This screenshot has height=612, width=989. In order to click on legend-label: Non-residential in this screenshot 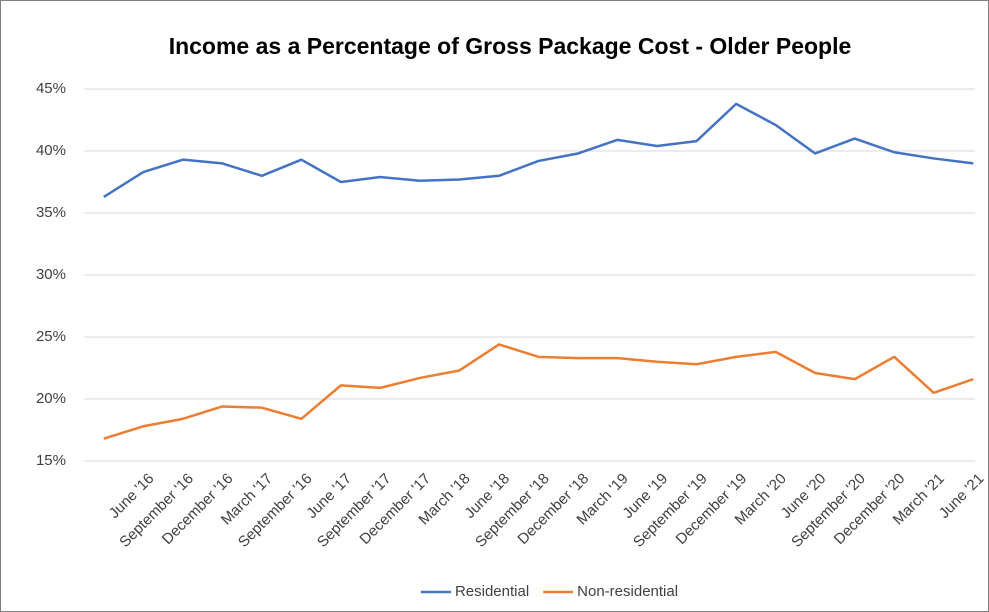, I will do `click(627, 591)`.